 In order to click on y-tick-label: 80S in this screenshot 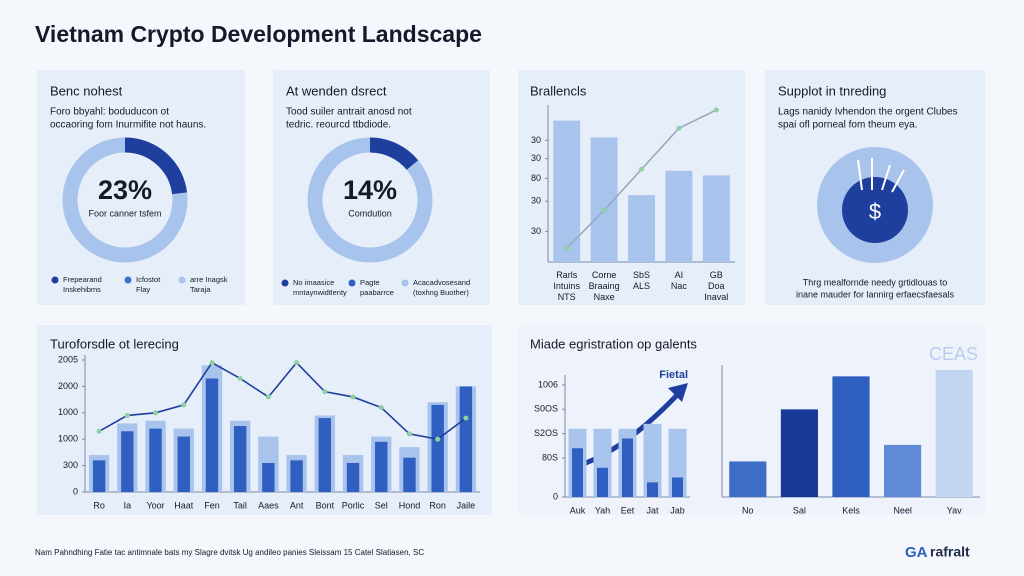, I will do `click(550, 457)`.